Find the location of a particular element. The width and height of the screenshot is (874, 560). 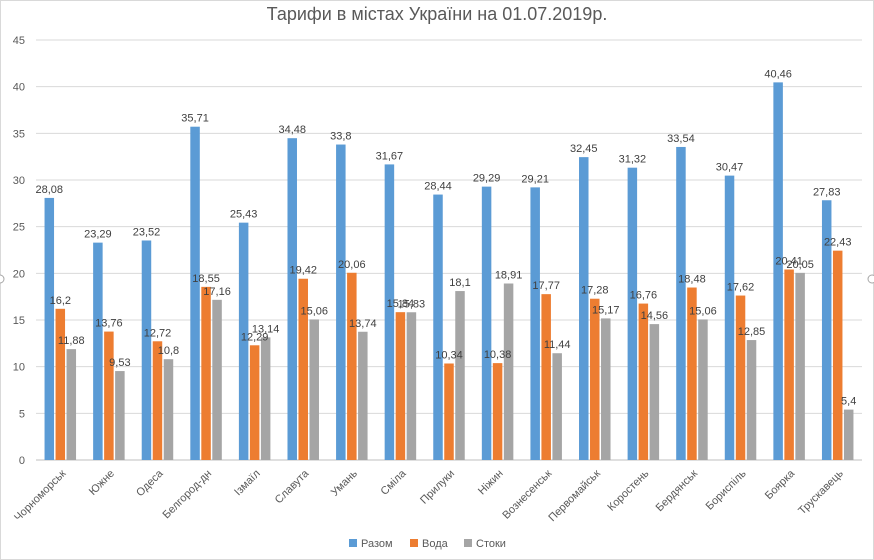

data-label: 12,72 is located at coordinates (158, 333).